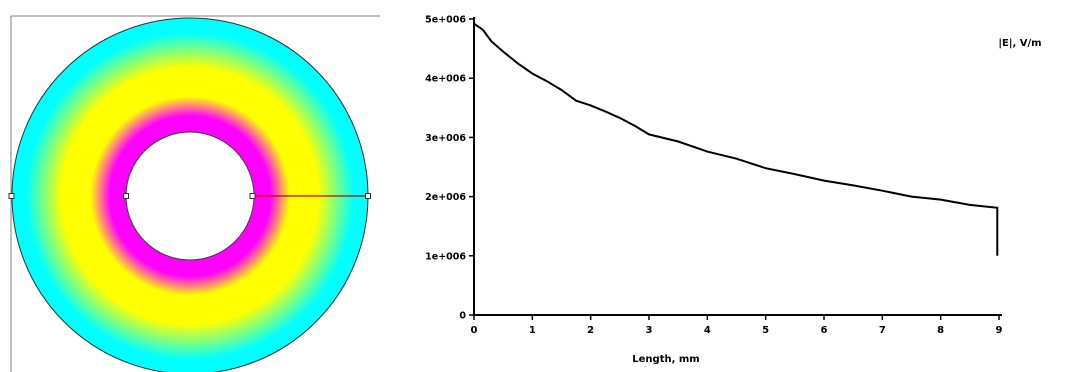 The width and height of the screenshot is (1066, 372). I want to click on x-tick-label: 0, so click(474, 330).